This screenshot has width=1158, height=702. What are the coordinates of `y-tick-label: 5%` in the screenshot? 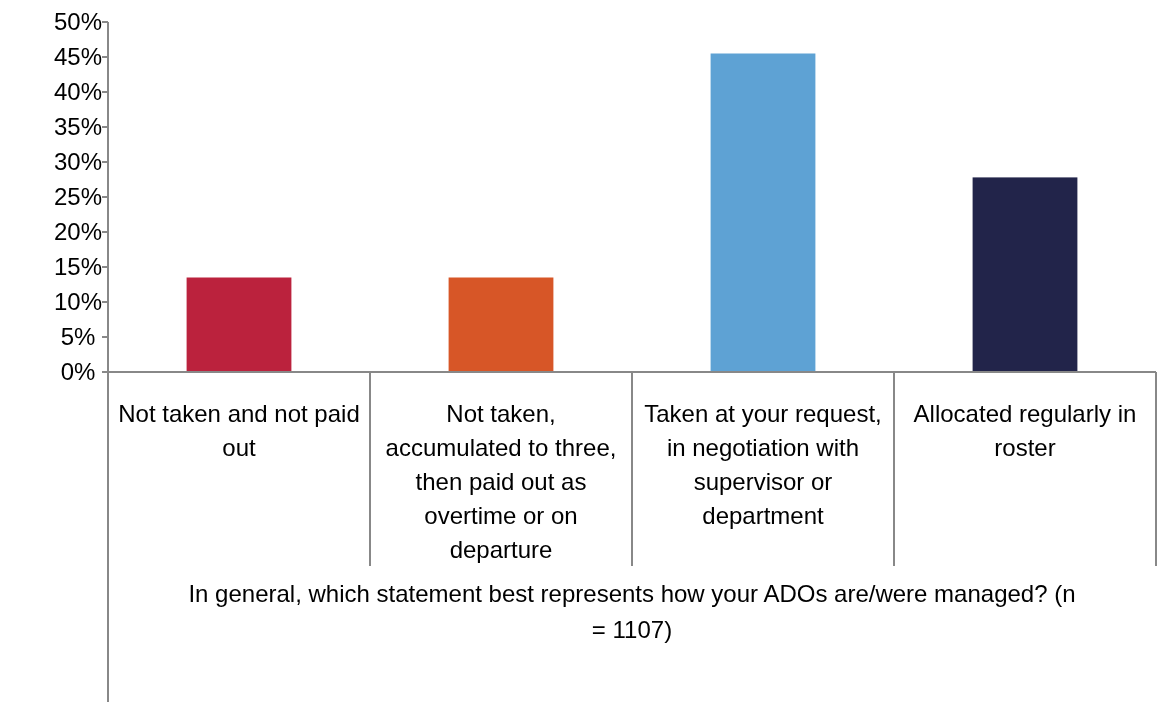 It's located at (78, 337).